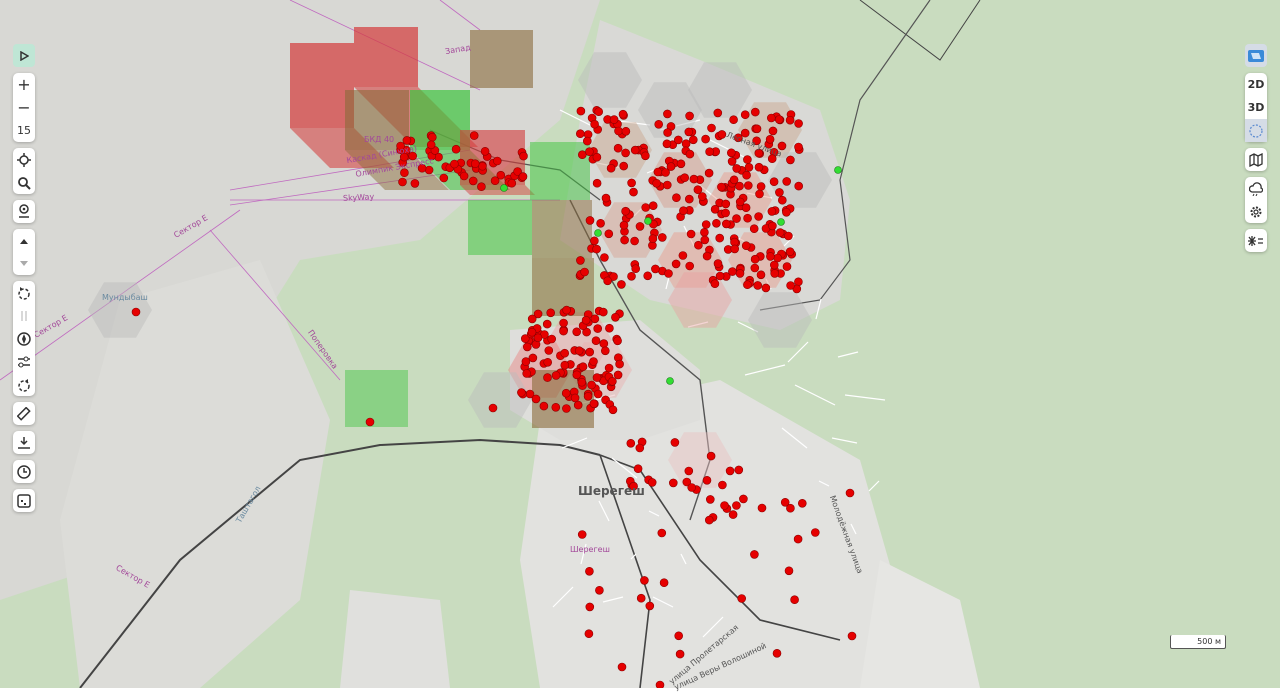  I want to click on map-icon, so click(1256, 159).